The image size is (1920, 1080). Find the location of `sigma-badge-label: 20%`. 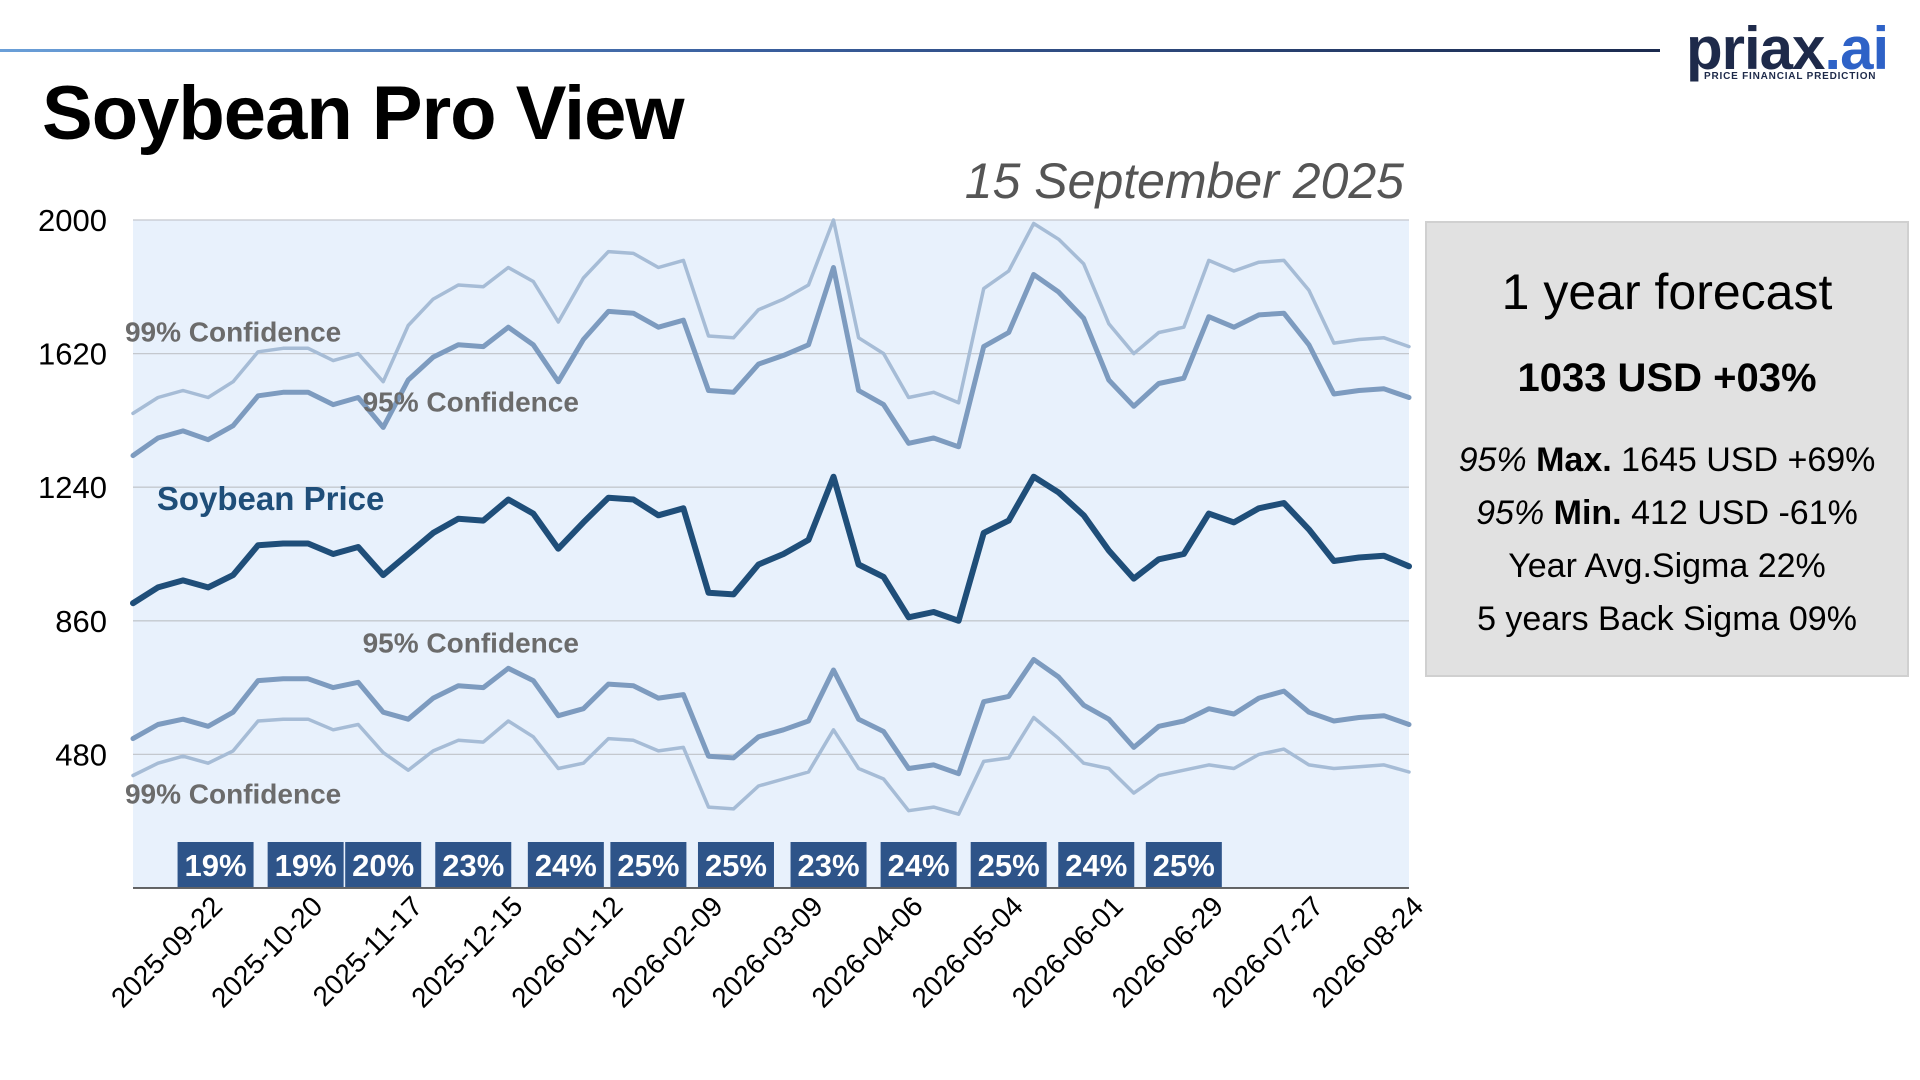

sigma-badge-label: 20% is located at coordinates (383, 865).